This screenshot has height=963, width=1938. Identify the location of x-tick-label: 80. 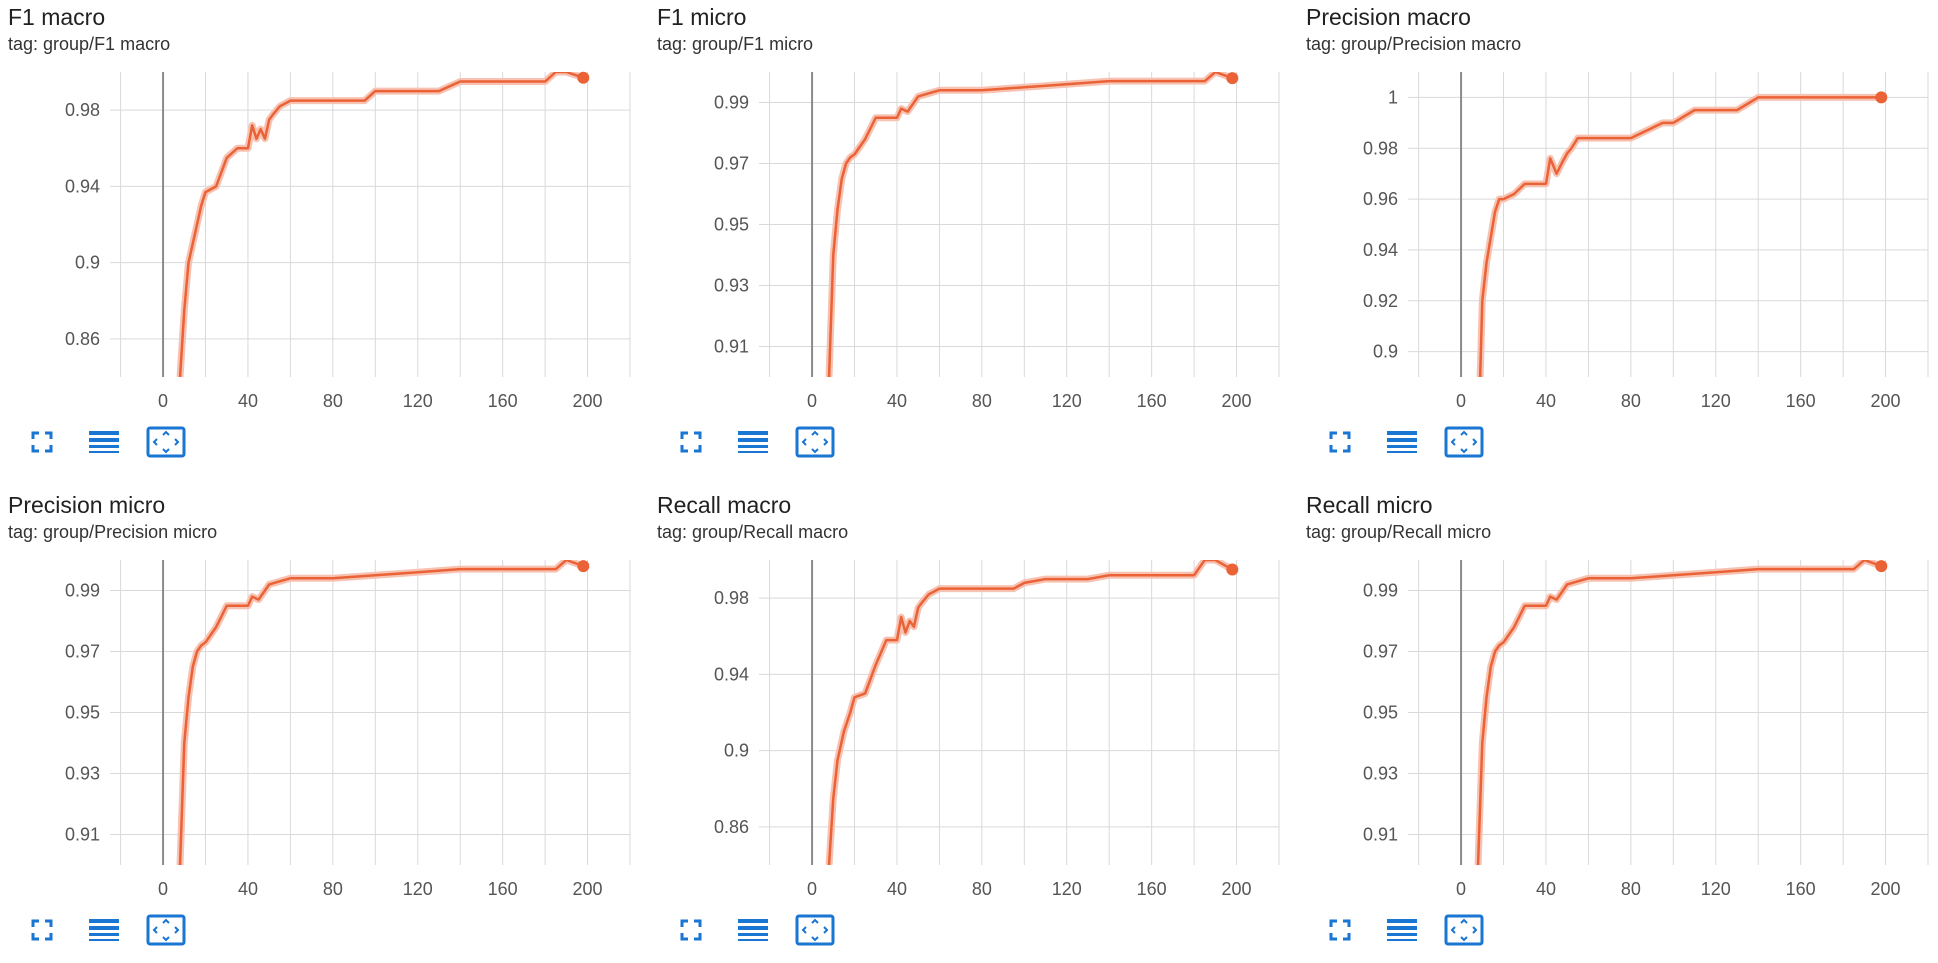
(333, 401).